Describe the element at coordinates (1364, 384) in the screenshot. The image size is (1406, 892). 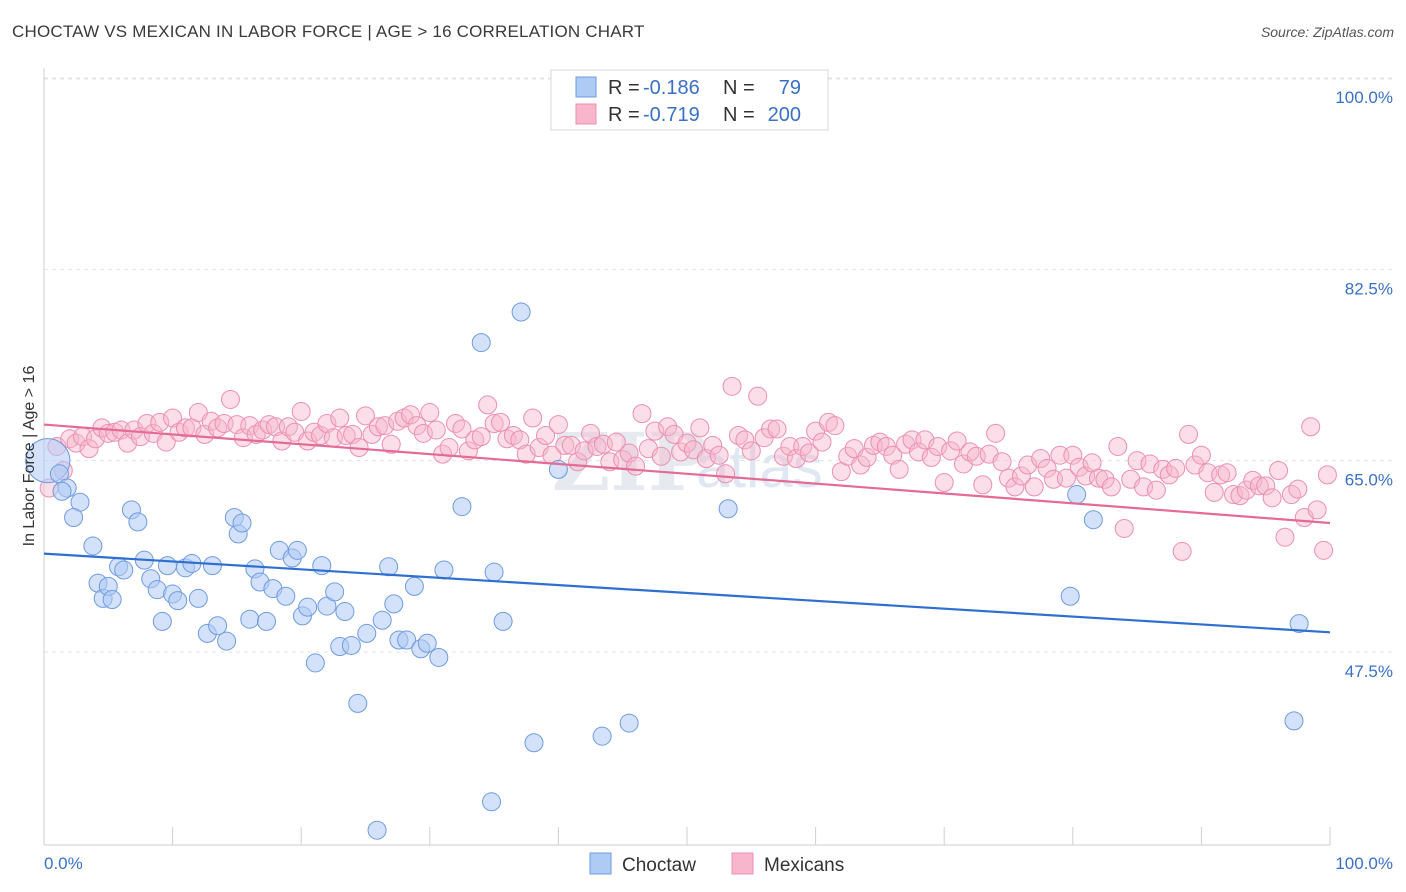
I see `y-tick-labels: 47.5% 65.0% 82.5% 100.0%` at that location.